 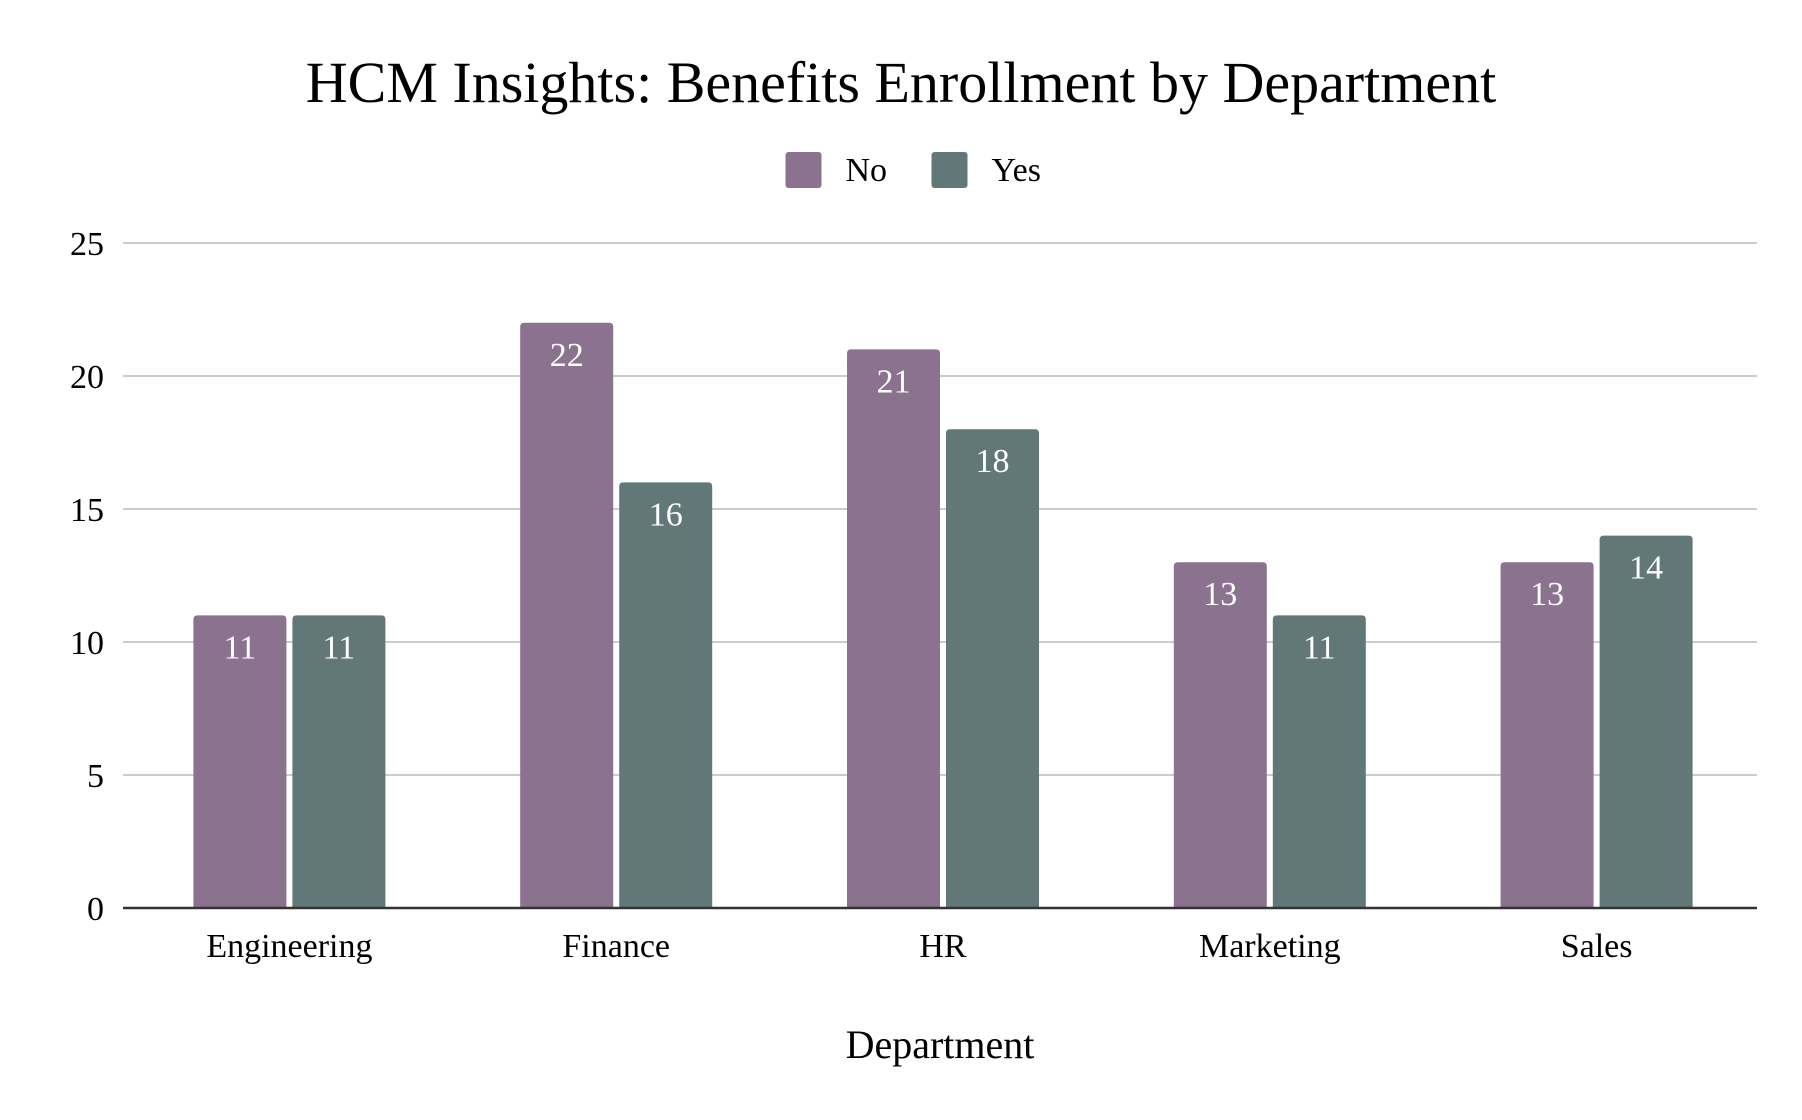 I want to click on x-tick-label: HR, so click(x=943, y=946).